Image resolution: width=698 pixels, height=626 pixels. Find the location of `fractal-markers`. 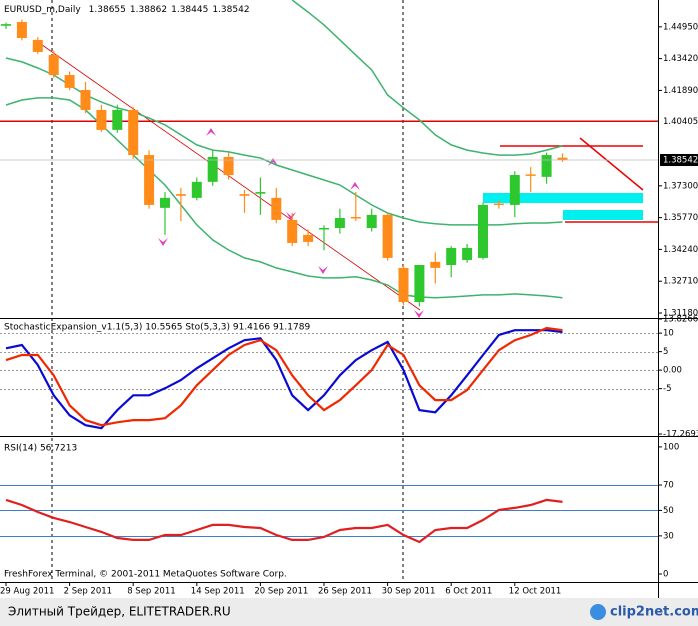

fractal-markers is located at coordinates (291, 223).